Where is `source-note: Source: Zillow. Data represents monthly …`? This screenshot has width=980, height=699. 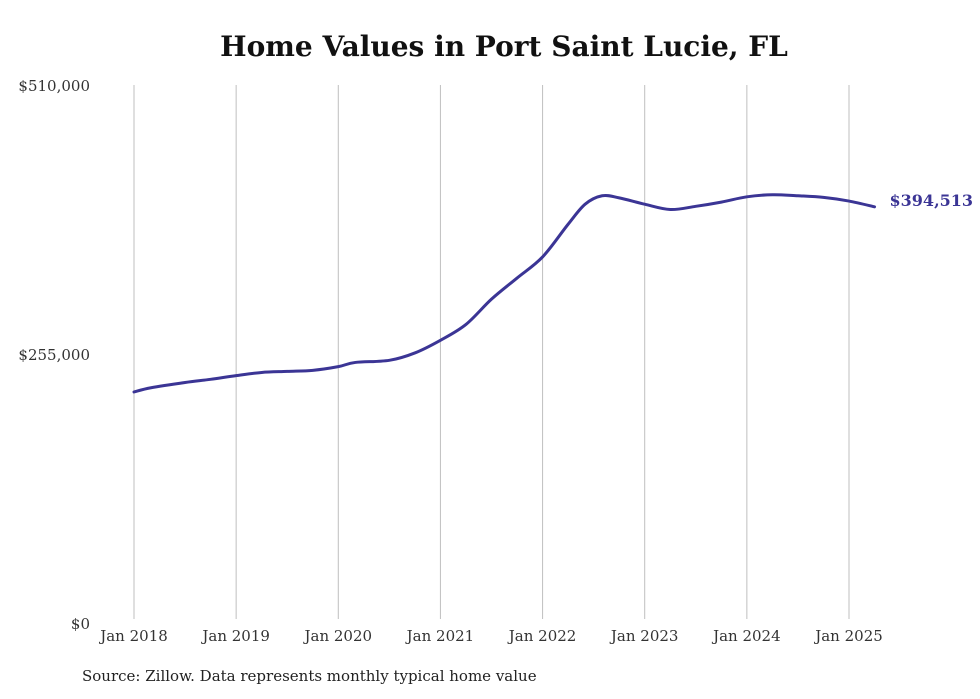
source-note: Source: Zillow. Data represents monthly … is located at coordinates (309, 676).